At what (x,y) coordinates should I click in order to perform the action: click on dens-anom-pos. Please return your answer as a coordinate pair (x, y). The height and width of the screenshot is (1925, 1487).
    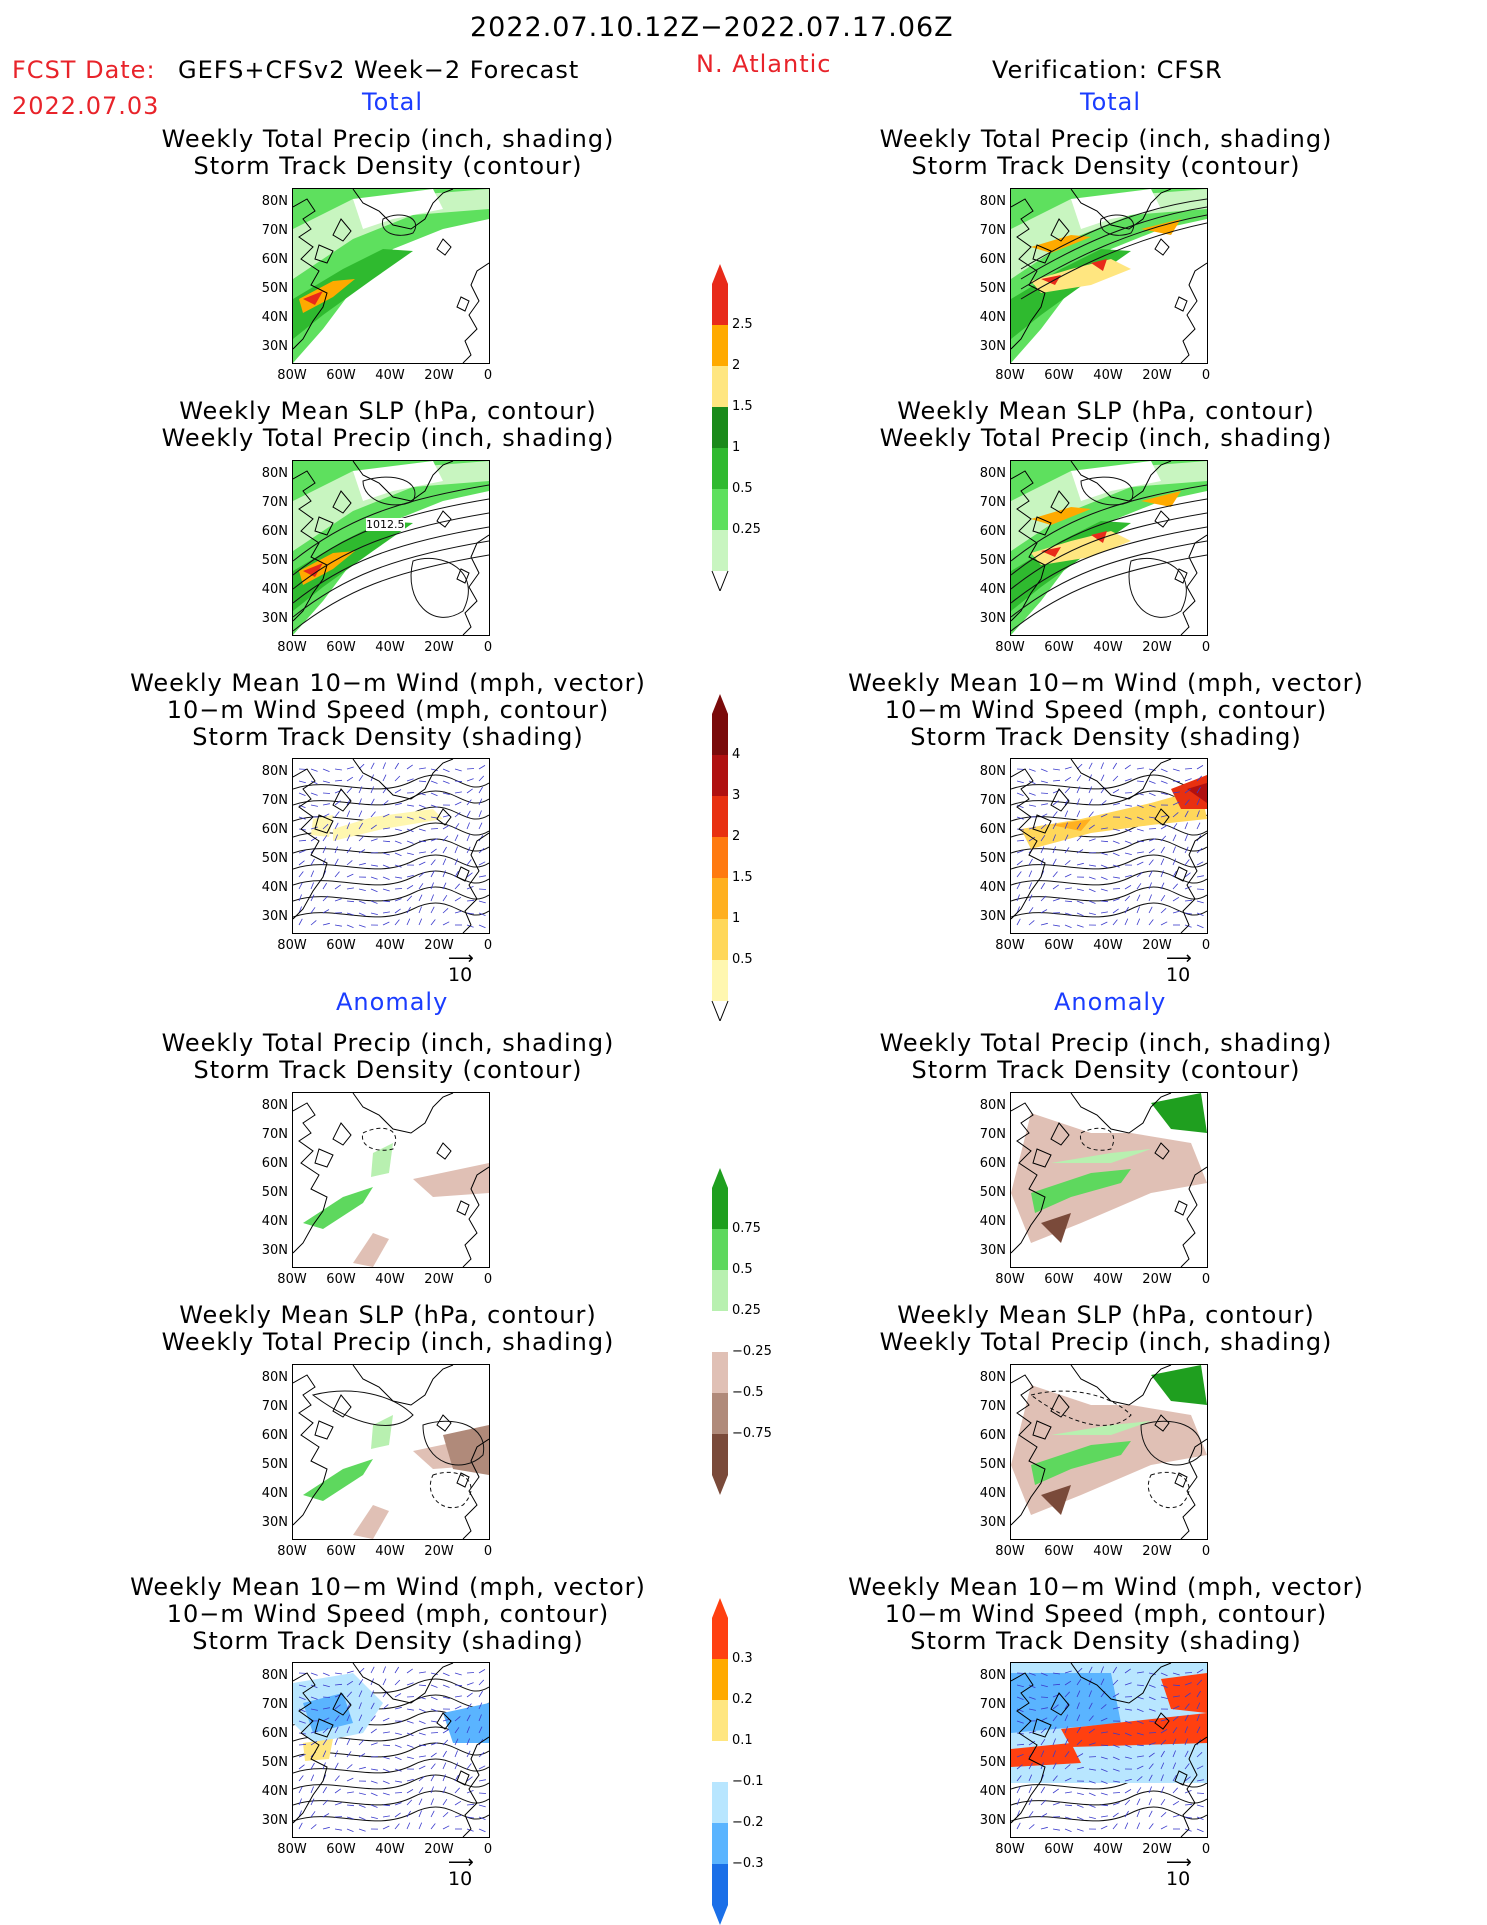
    Looking at the image, I should click on (1046, 1755).